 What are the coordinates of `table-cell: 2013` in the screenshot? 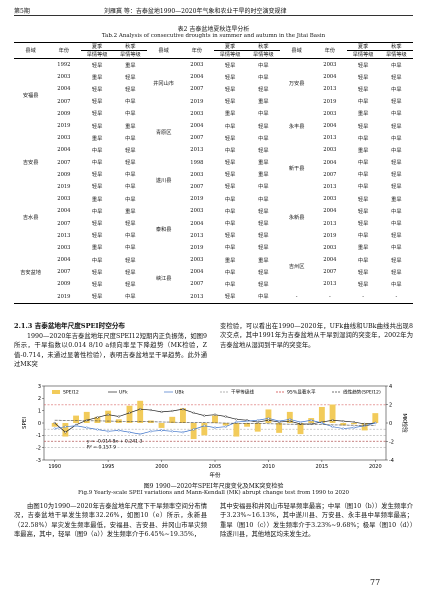 It's located at (330, 284).